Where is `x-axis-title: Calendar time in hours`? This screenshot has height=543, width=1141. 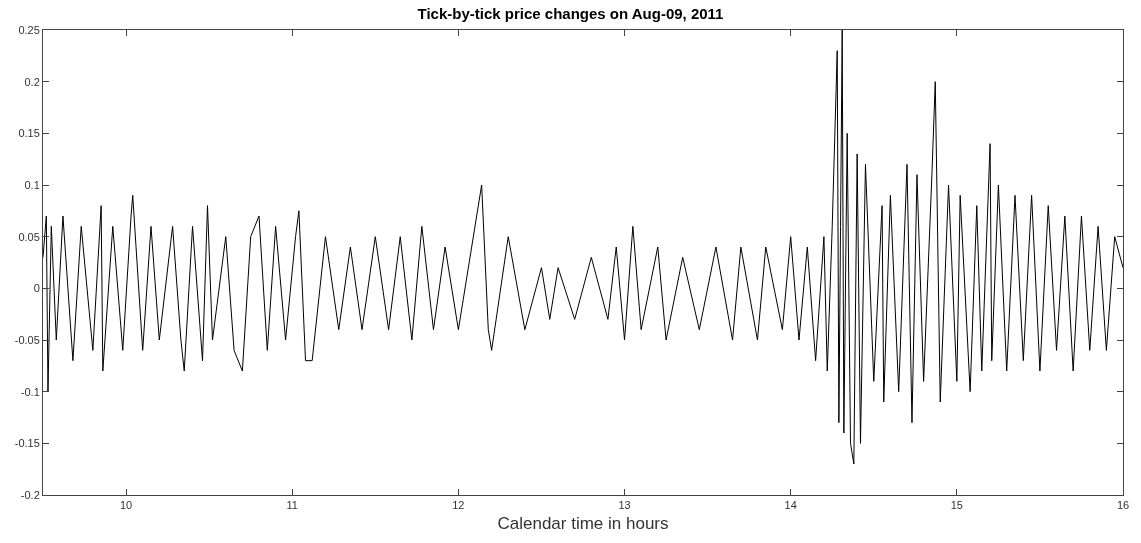
x-axis-title: Calendar time in hours is located at coordinates (583, 523).